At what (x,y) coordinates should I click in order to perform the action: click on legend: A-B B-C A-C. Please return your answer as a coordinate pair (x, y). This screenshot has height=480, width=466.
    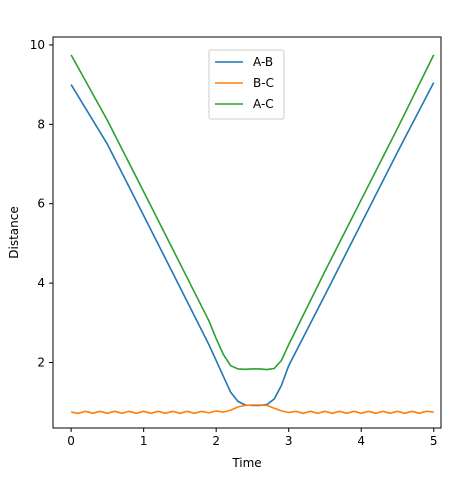
    Looking at the image, I should click on (246, 84).